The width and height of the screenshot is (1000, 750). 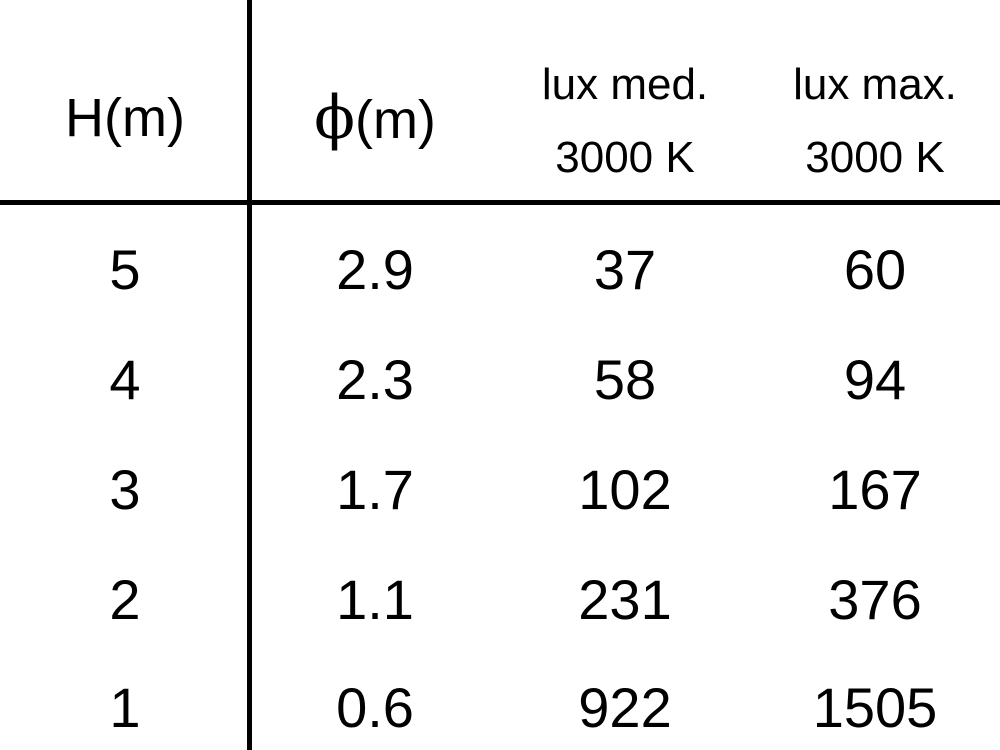 I want to click on header-height: H(m), so click(x=125, y=118).